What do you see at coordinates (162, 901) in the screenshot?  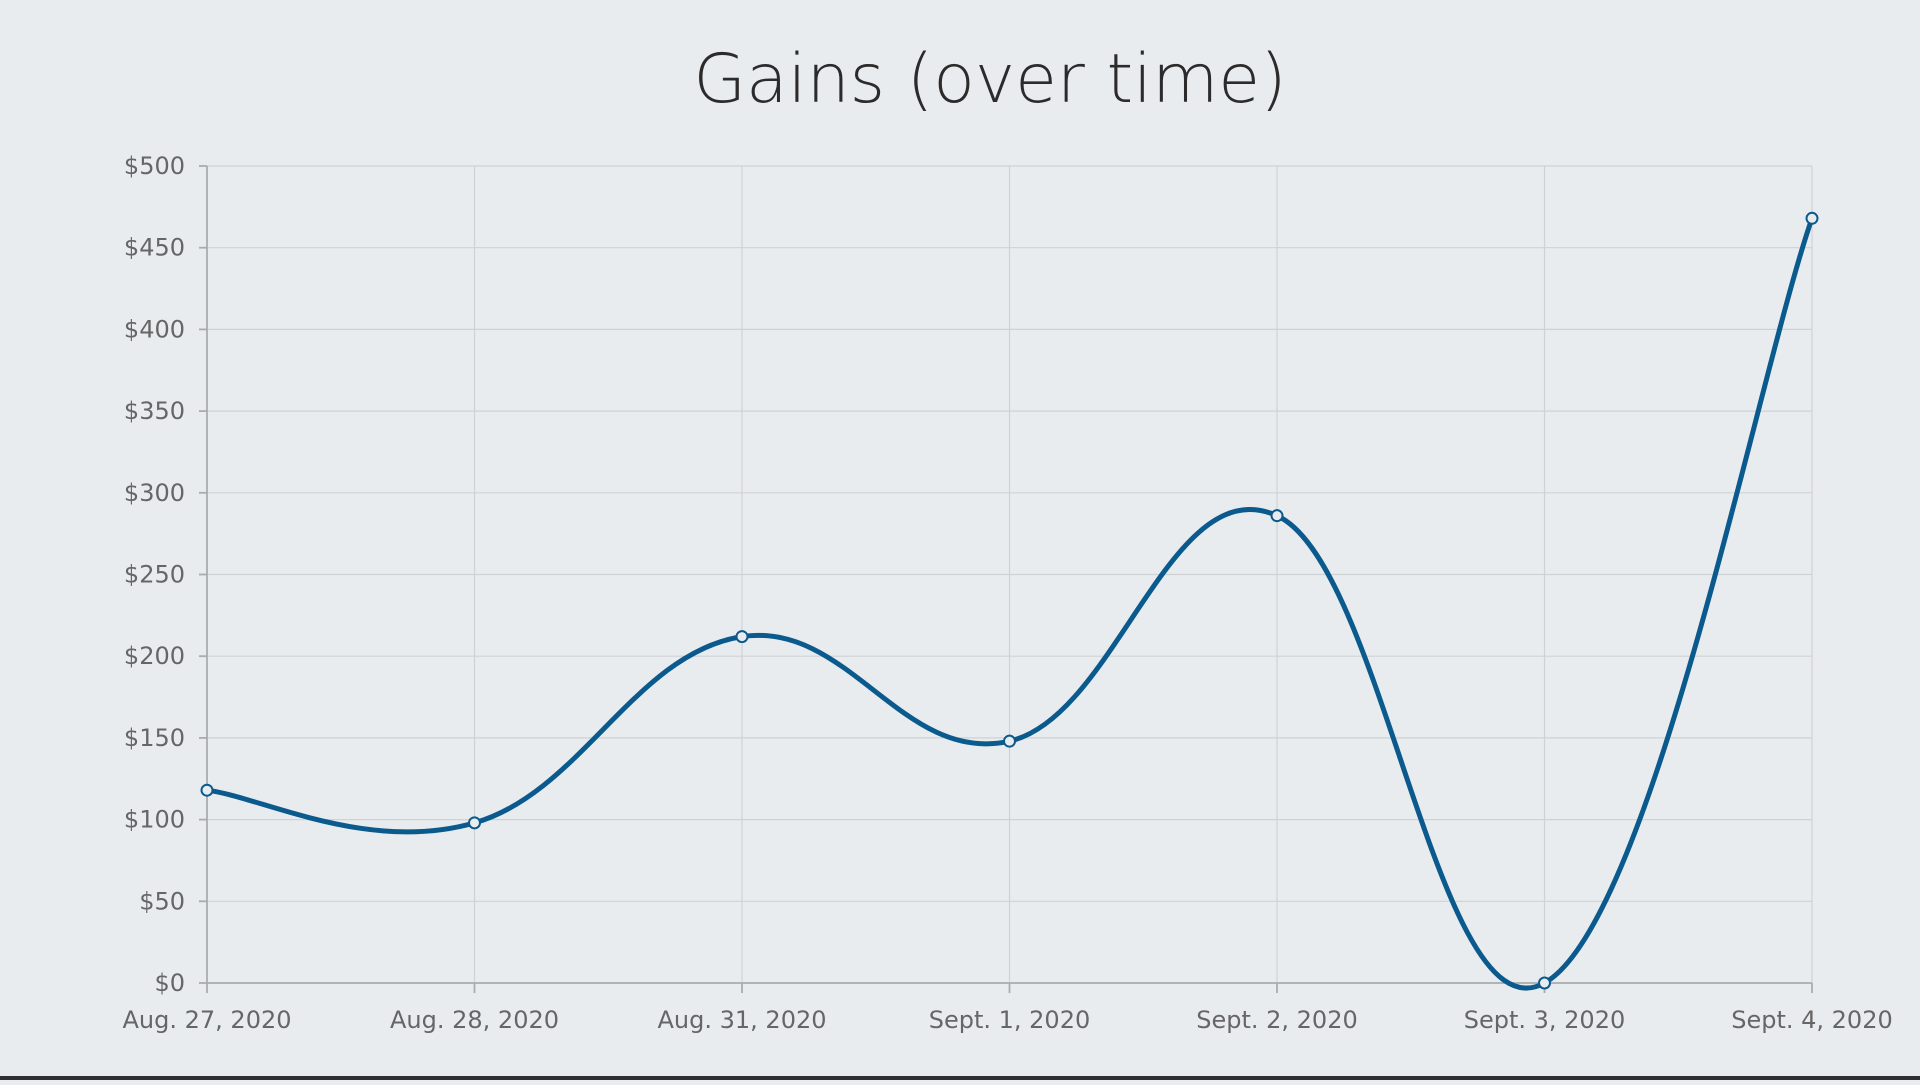 I see `y-tick-label: $50` at bounding box center [162, 901].